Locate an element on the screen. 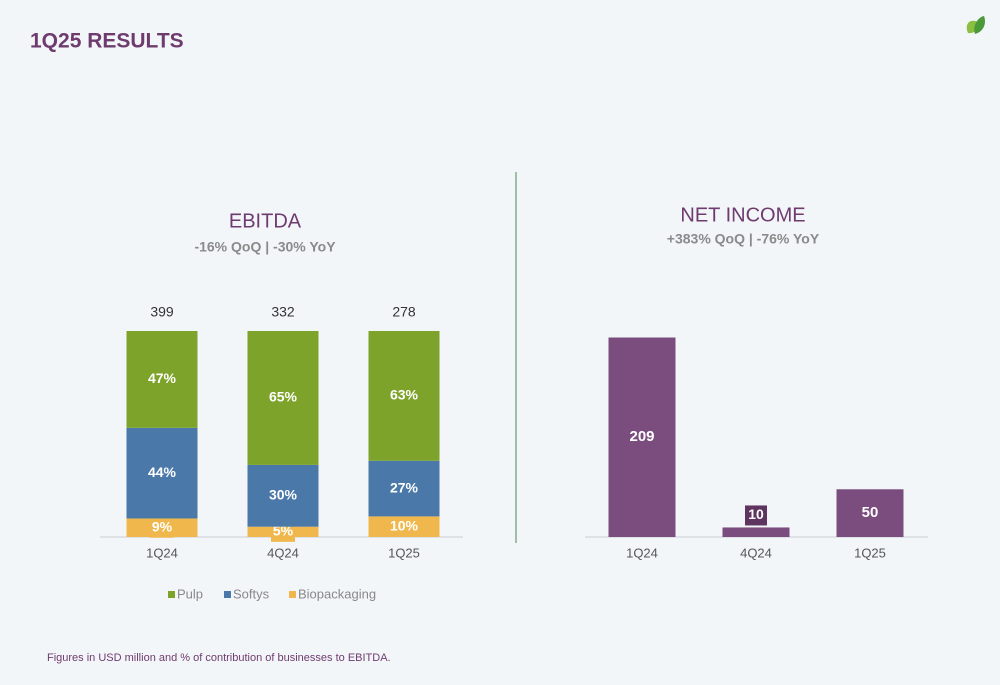 The height and width of the screenshot is (685, 1000). data-label: 44% is located at coordinates (162, 472).